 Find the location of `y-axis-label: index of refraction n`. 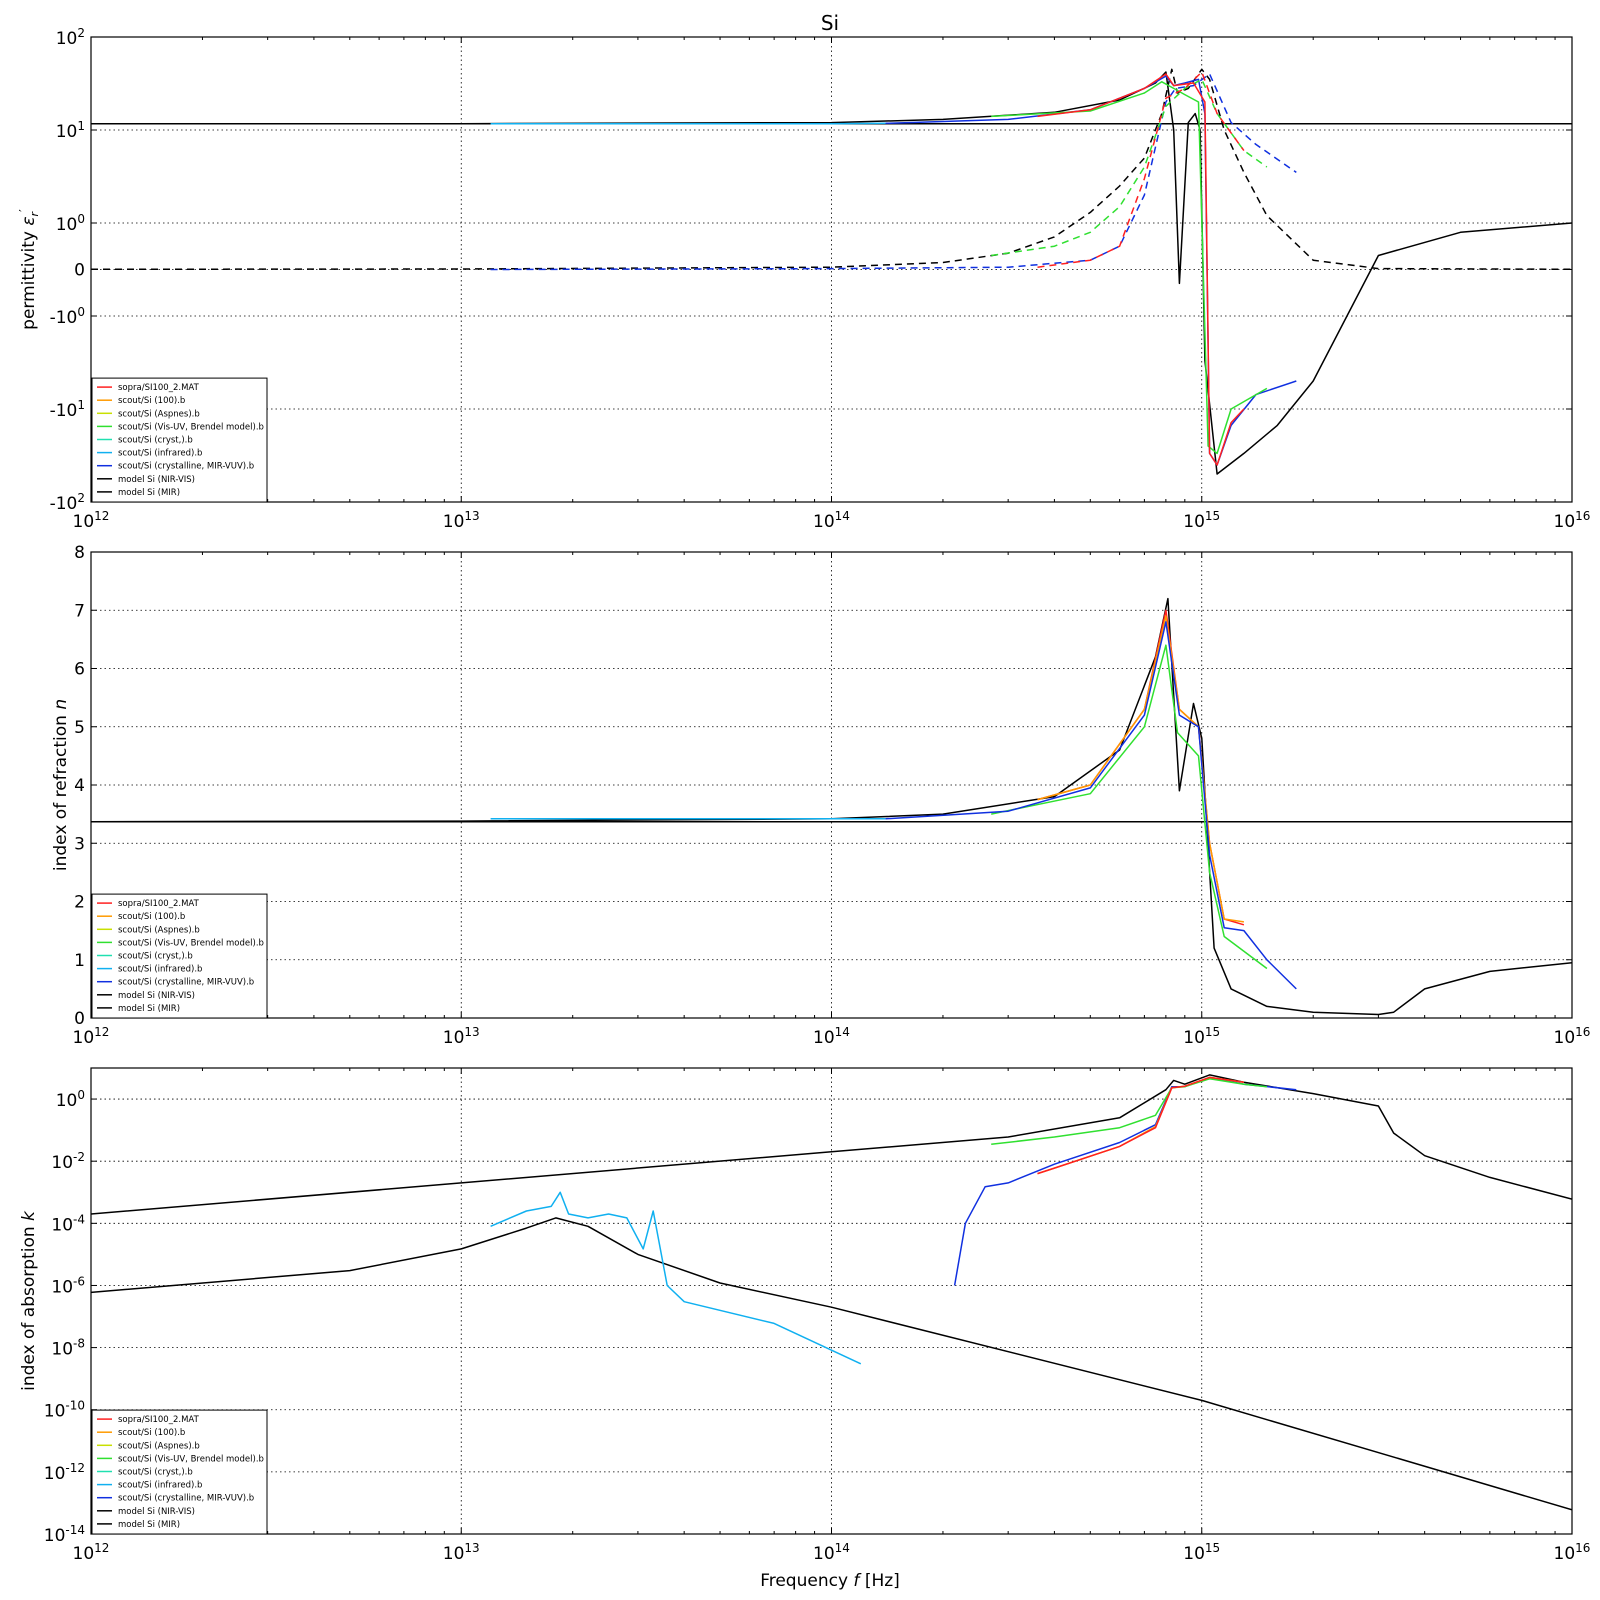

y-axis-label: index of refraction n is located at coordinates (61, 785).